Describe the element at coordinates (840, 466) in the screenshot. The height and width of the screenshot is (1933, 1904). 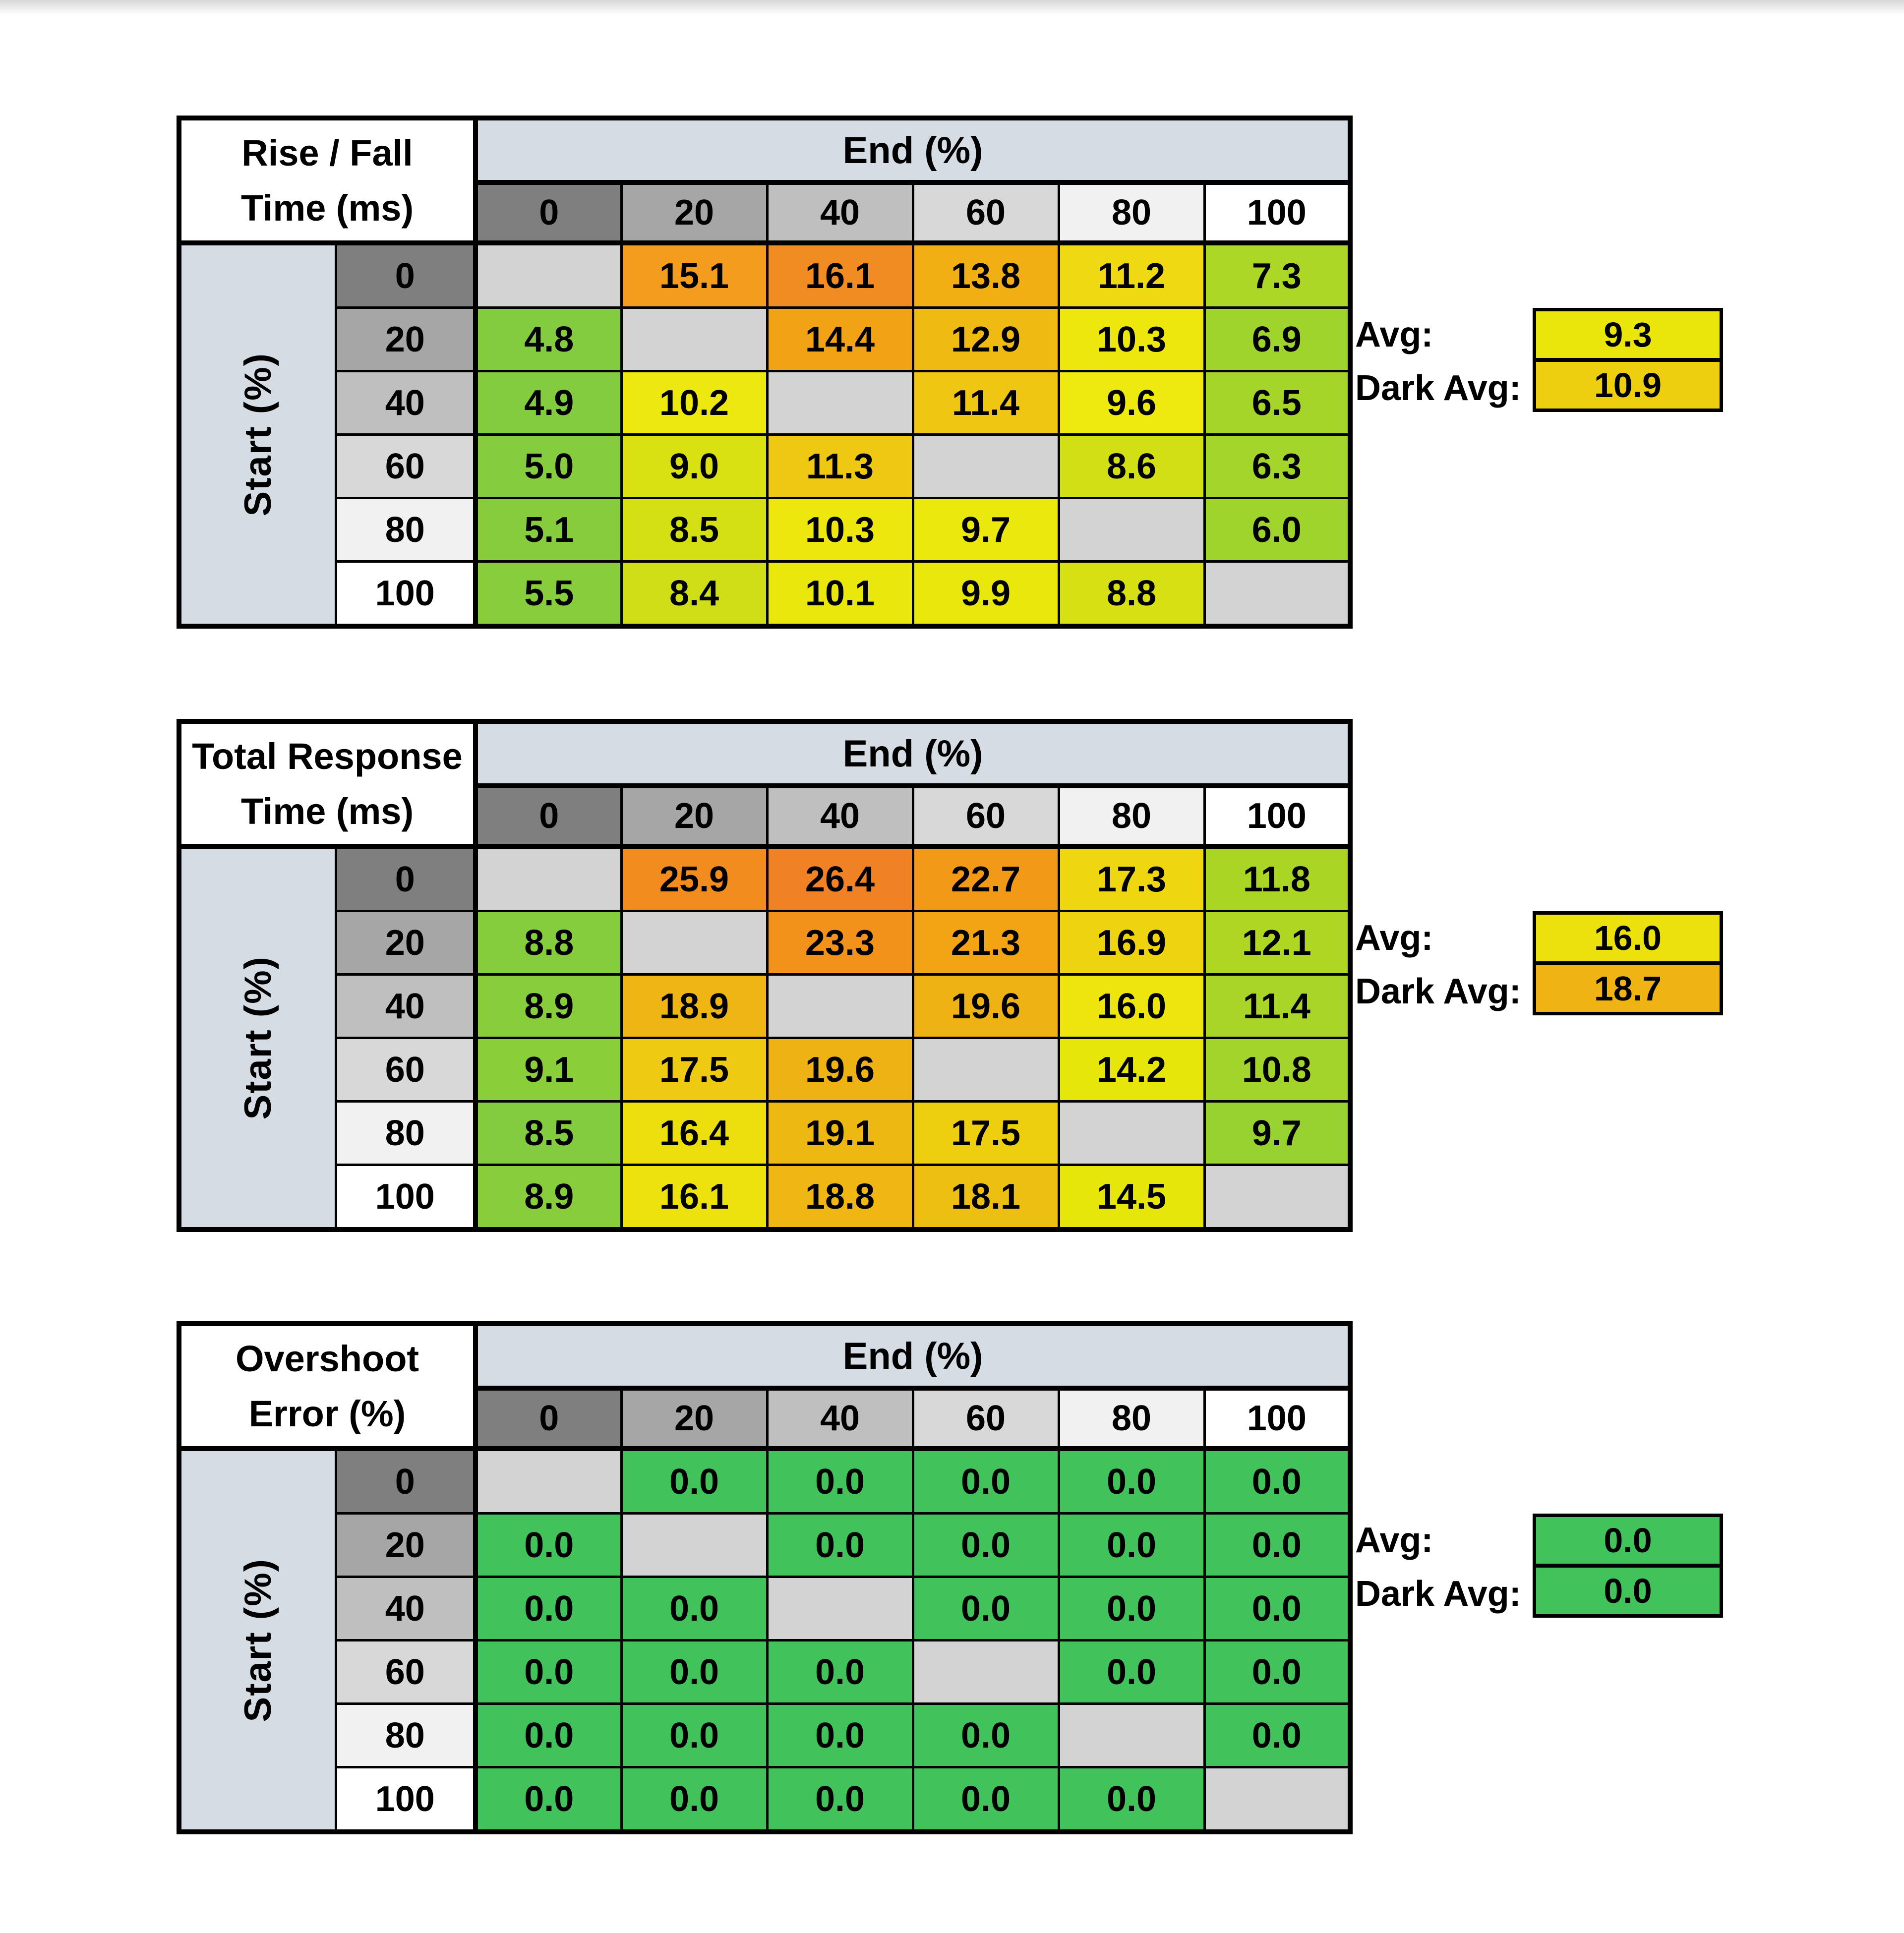
I see `value-cell: 11.3` at that location.